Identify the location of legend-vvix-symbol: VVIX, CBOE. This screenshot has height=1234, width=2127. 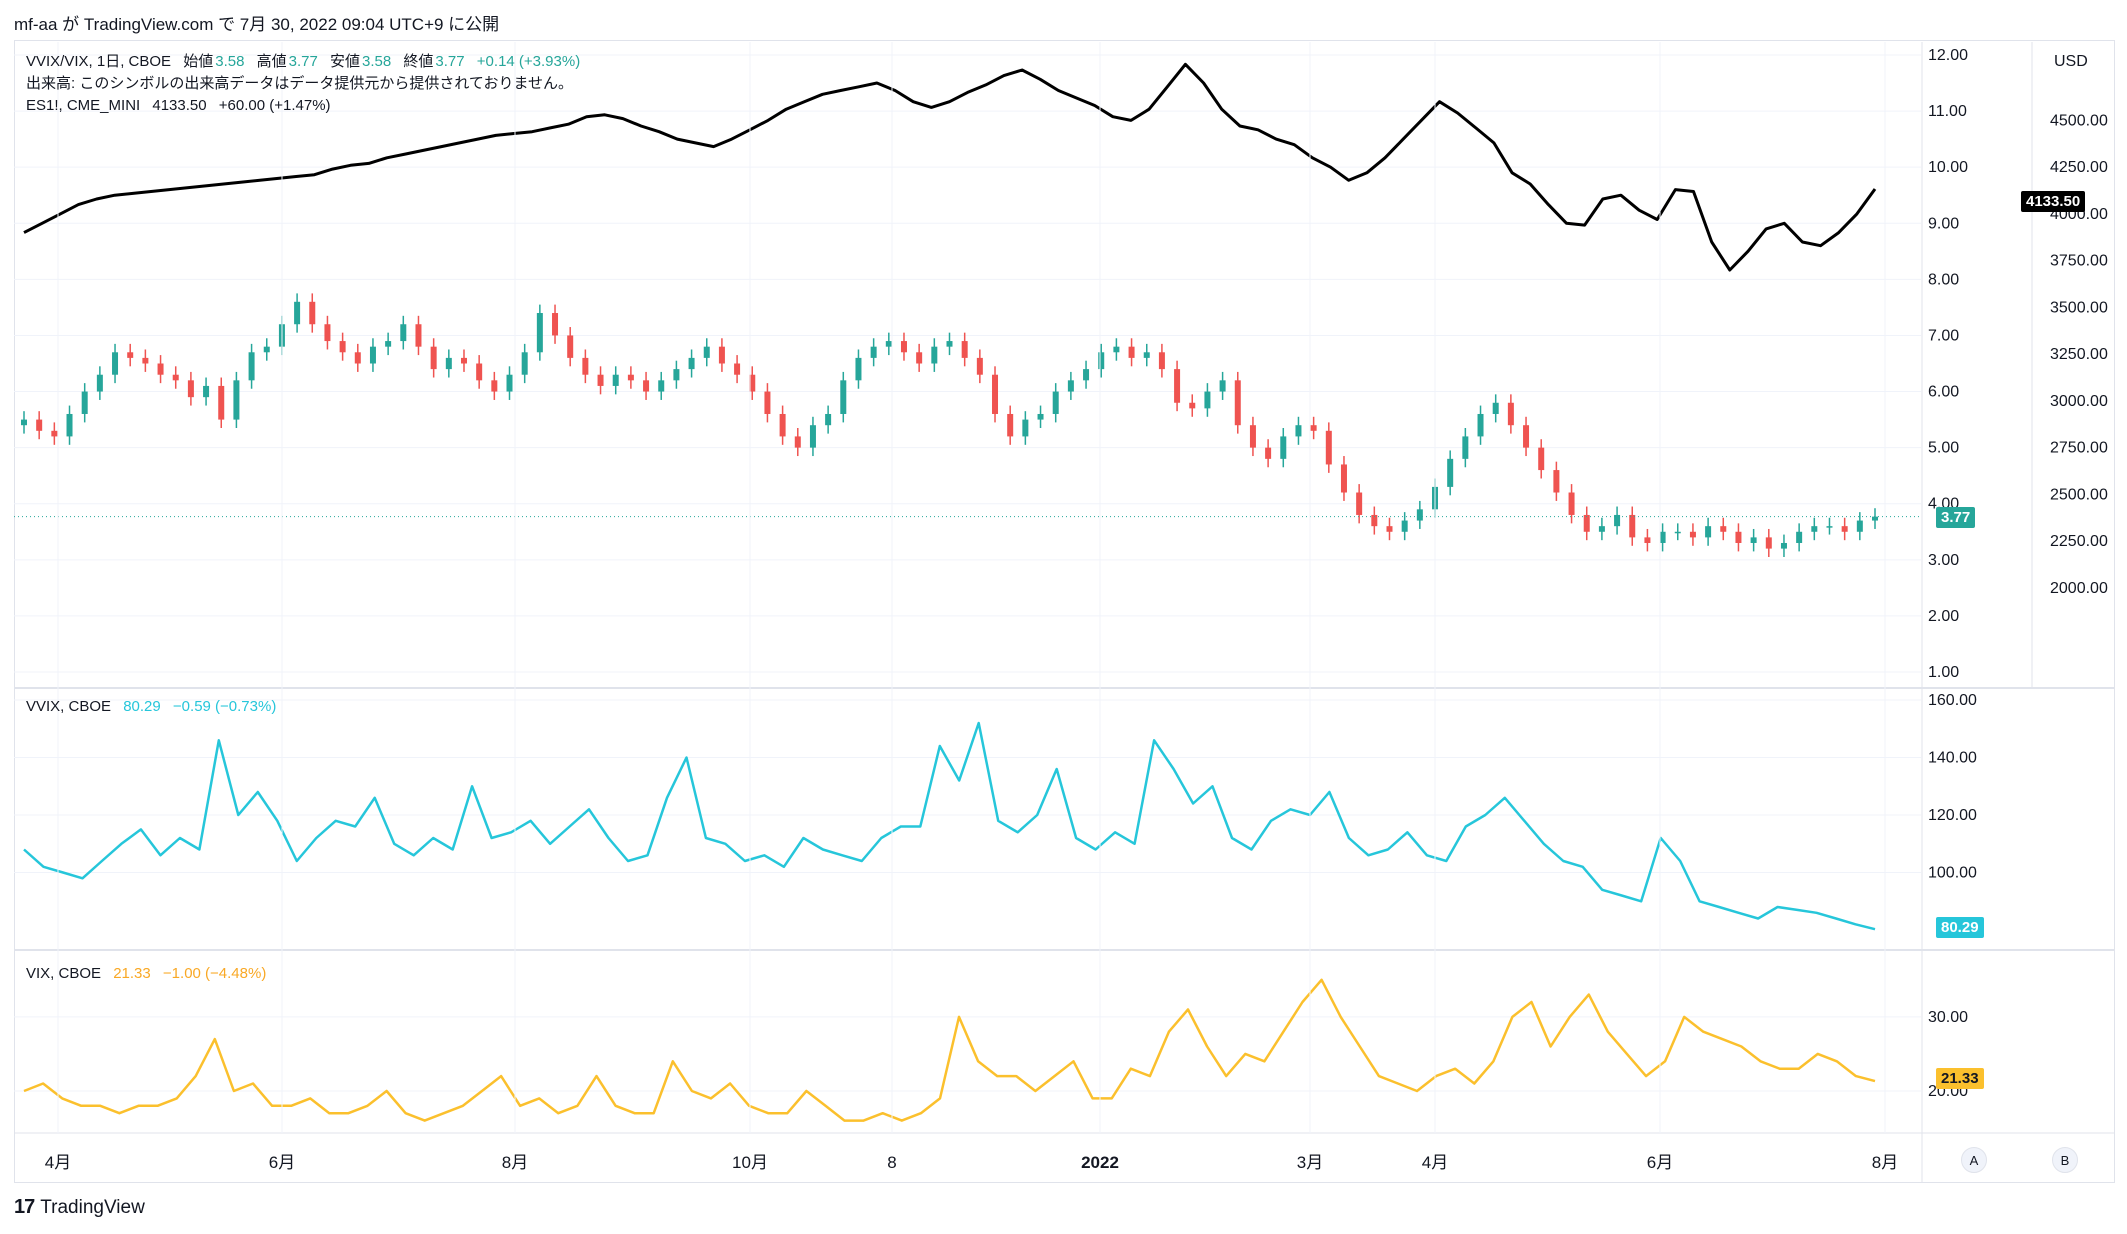
(69, 706).